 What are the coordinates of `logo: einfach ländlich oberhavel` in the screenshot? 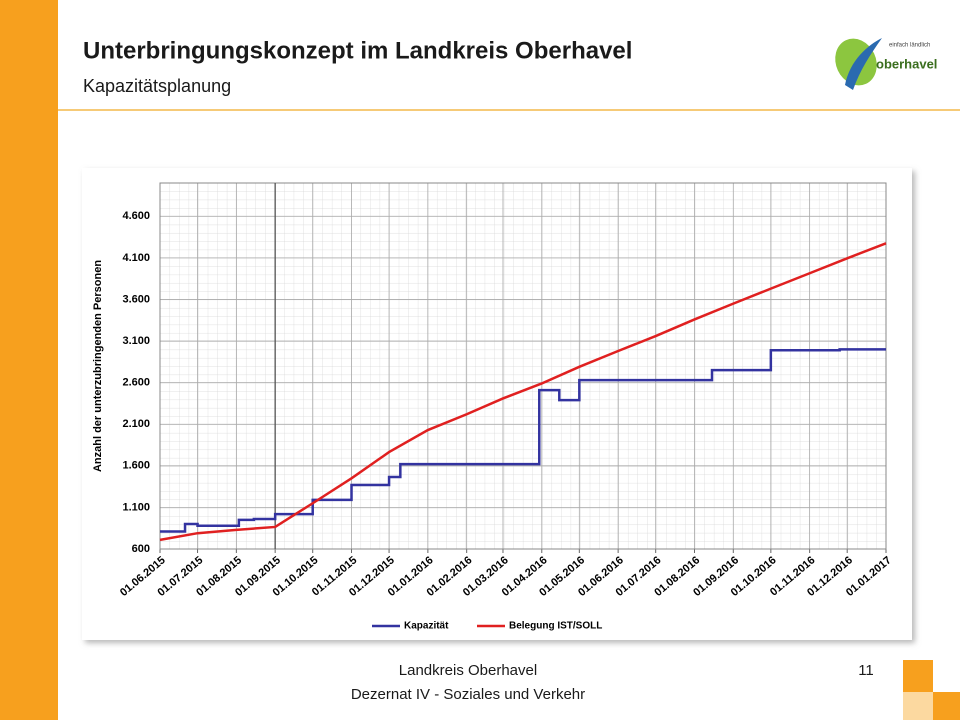 It's located at (886, 64).